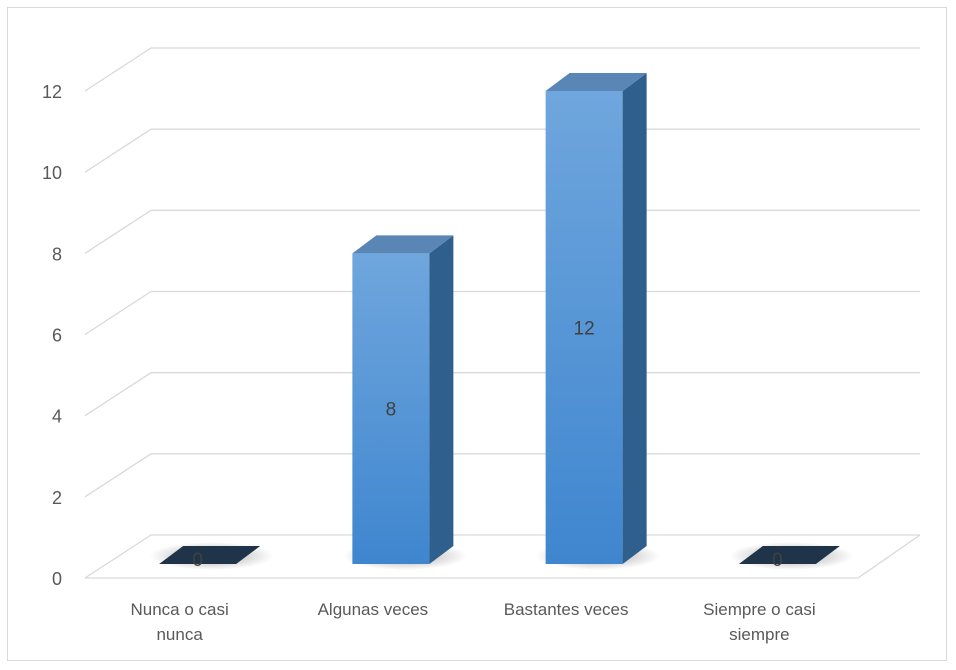  Describe the element at coordinates (57, 579) in the screenshot. I see `y-tick-label: 0` at that location.